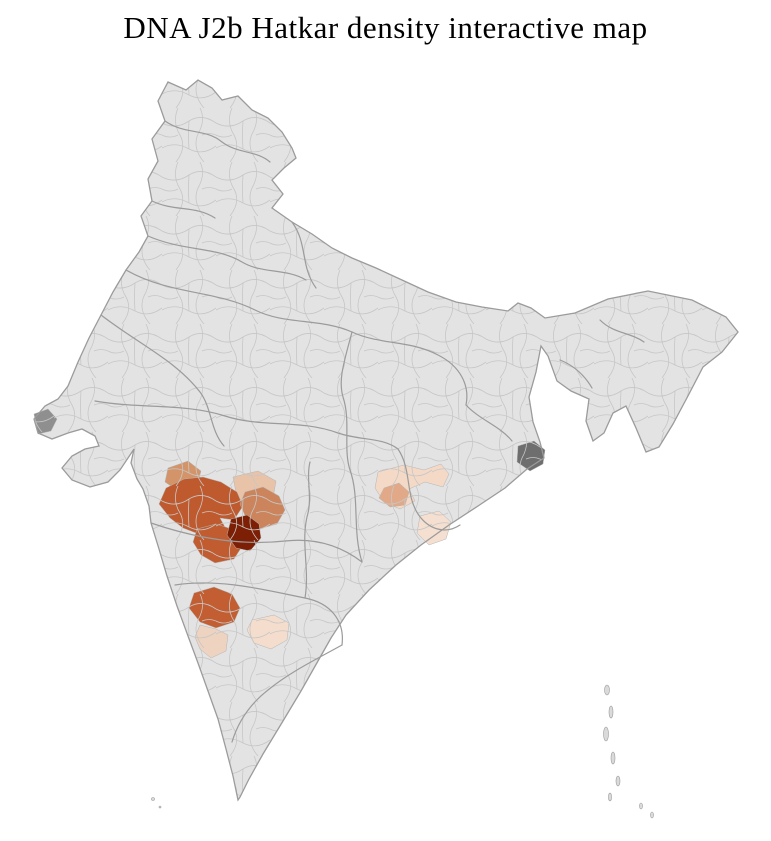 The image size is (771, 841). Describe the element at coordinates (385, 27) in the screenshot. I see `page-title: DNA J2b Hatkar density interactive map` at that location.